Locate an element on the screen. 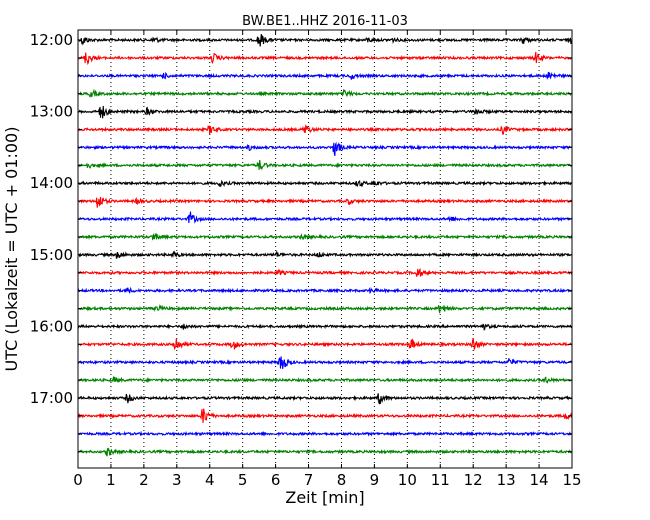 The image size is (650, 520). chart-title: BW.BE1..HHZ 2016-11-03 is located at coordinates (325, 21).